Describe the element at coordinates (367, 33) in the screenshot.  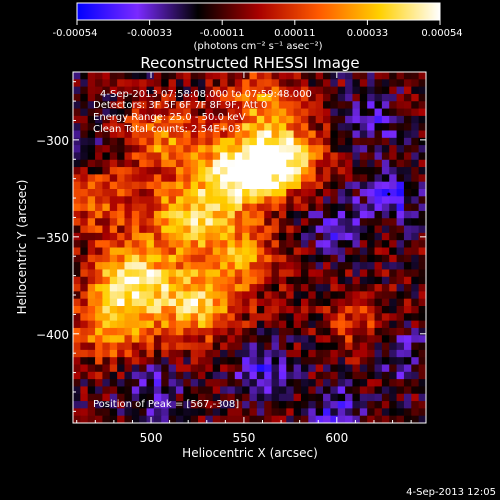
I see `colorbar-tick-label: 0.00033` at that location.